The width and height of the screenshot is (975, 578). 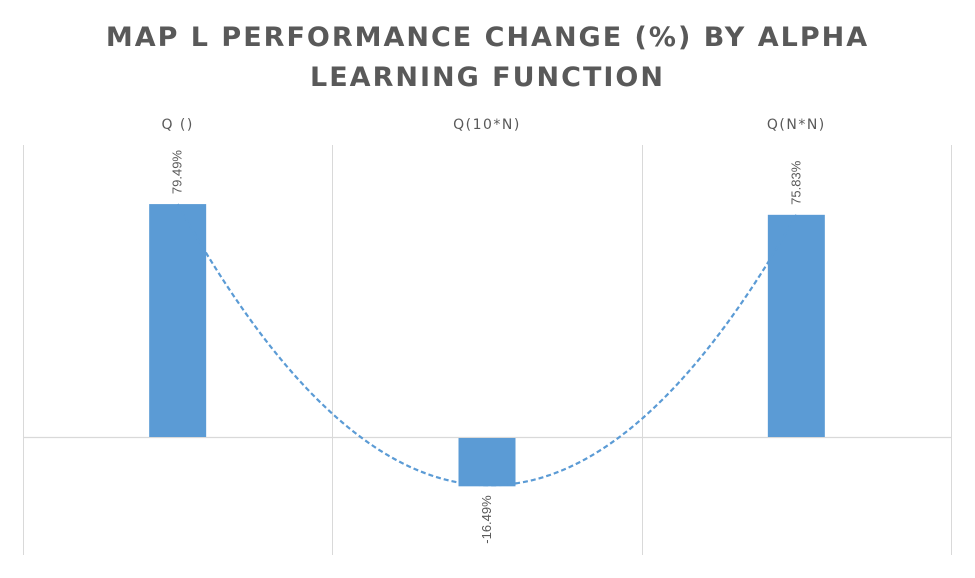 I want to click on data-label-2: 75.83%, so click(x=795, y=182).